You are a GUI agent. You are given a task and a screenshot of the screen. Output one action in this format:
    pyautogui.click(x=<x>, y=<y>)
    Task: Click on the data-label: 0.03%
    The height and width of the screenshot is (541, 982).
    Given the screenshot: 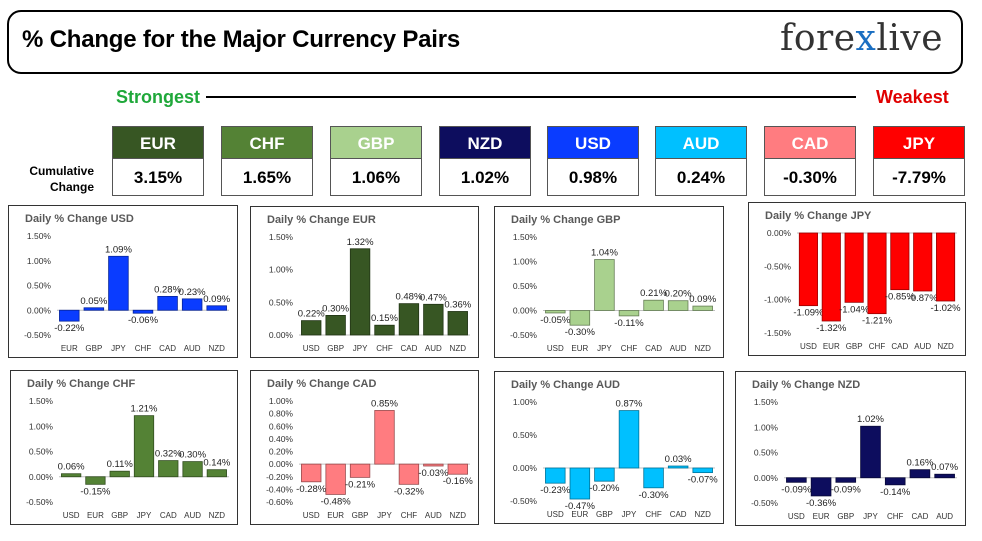 What is the action you would take?
    pyautogui.click(x=678, y=459)
    